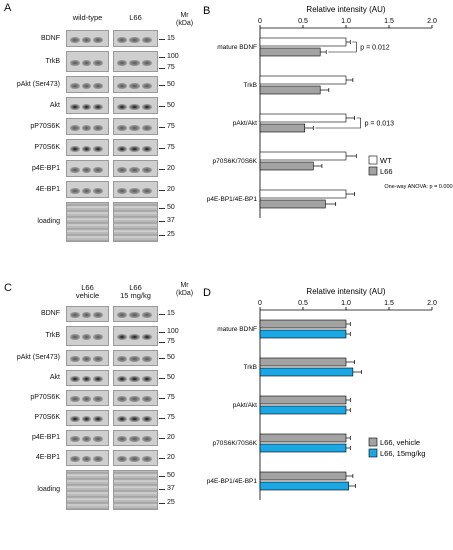  Describe the element at coordinates (386, 160) in the screenshot. I see `legend-label: WT` at that location.